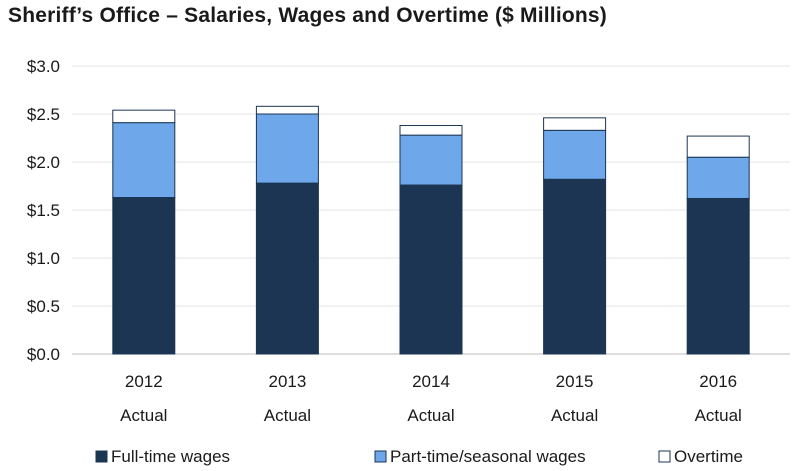  What do you see at coordinates (43, 354) in the screenshot?
I see `y-tick-label: $0.0` at bounding box center [43, 354].